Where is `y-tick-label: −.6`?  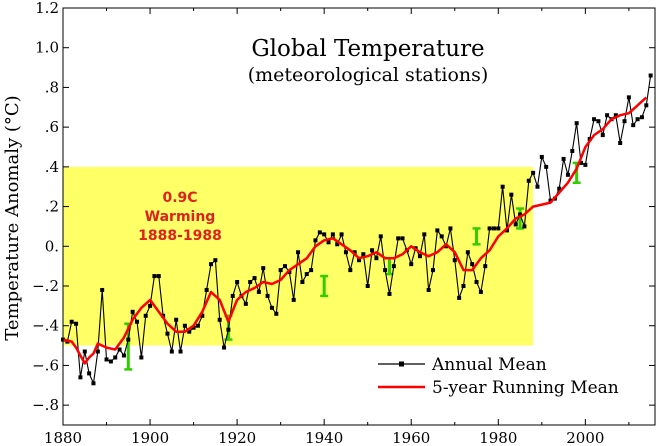
y-tick-label: −.6 is located at coordinates (45, 365).